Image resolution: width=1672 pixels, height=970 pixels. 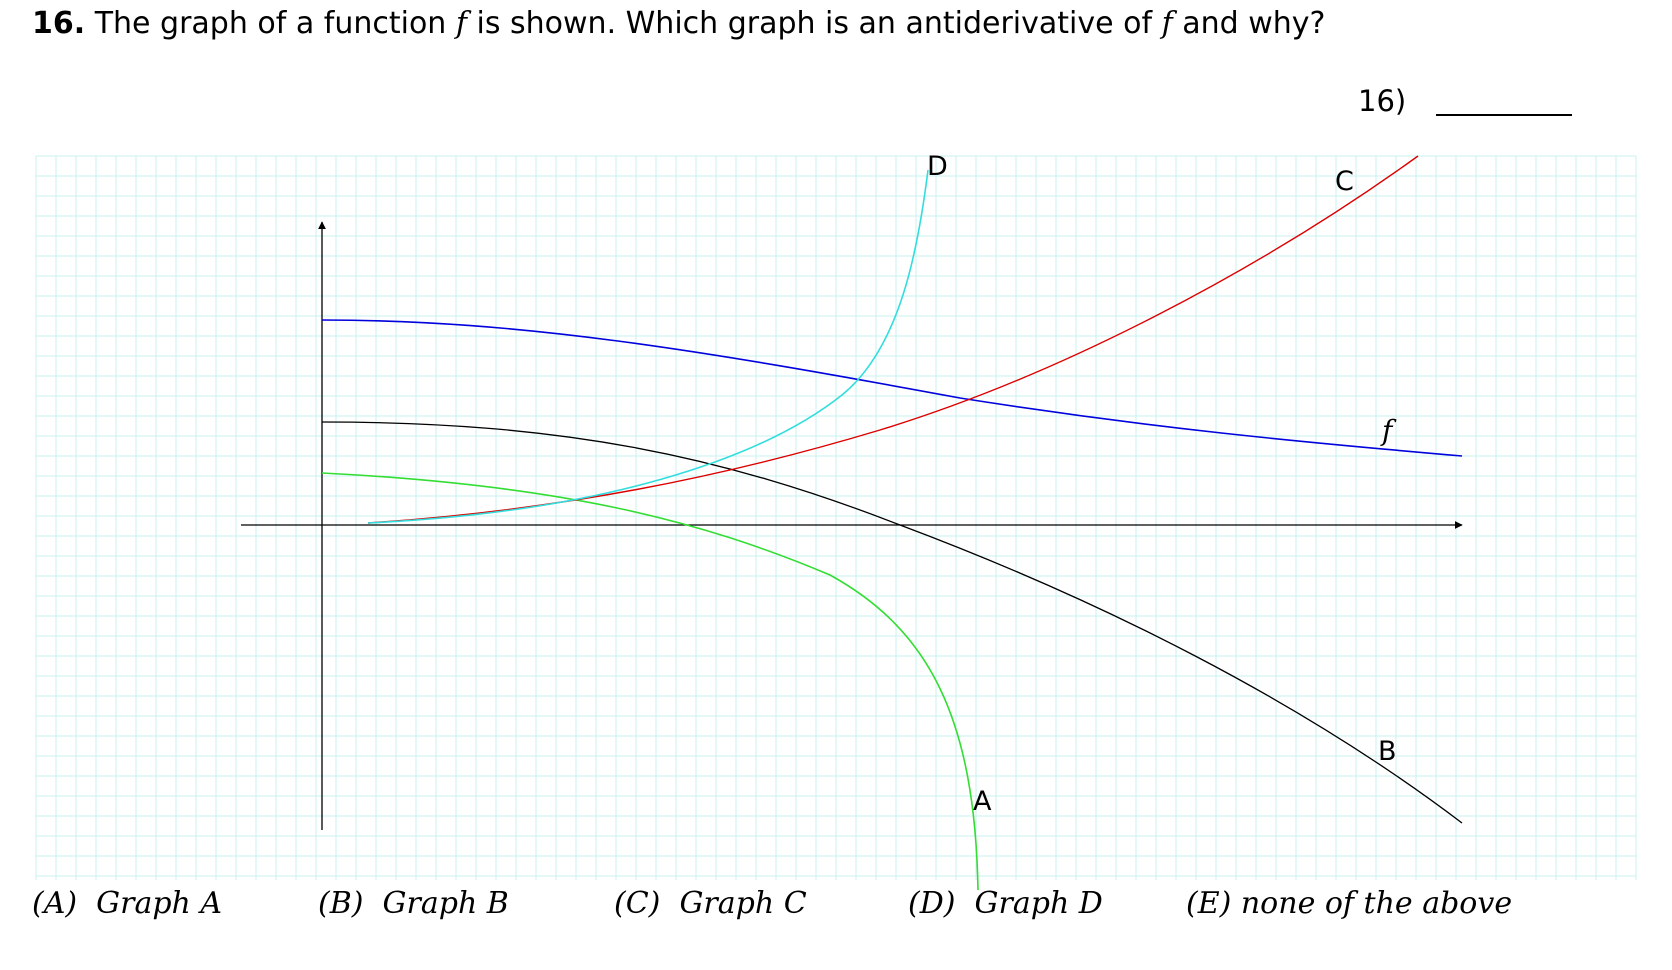 I want to click on curve-label-f: f, so click(x=1388, y=430).